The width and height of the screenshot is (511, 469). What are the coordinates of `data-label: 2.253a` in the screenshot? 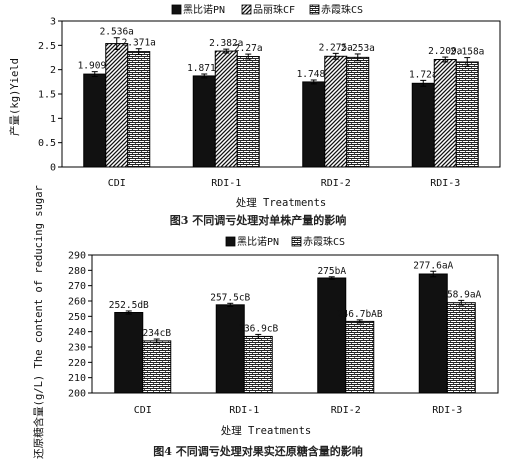 It's located at (358, 48).